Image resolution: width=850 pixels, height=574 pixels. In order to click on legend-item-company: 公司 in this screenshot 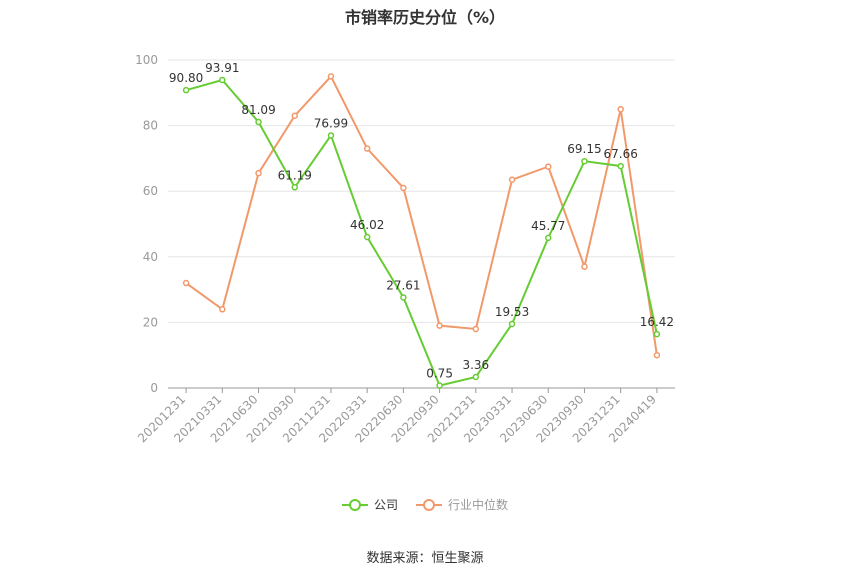, I will do `click(369, 504)`.